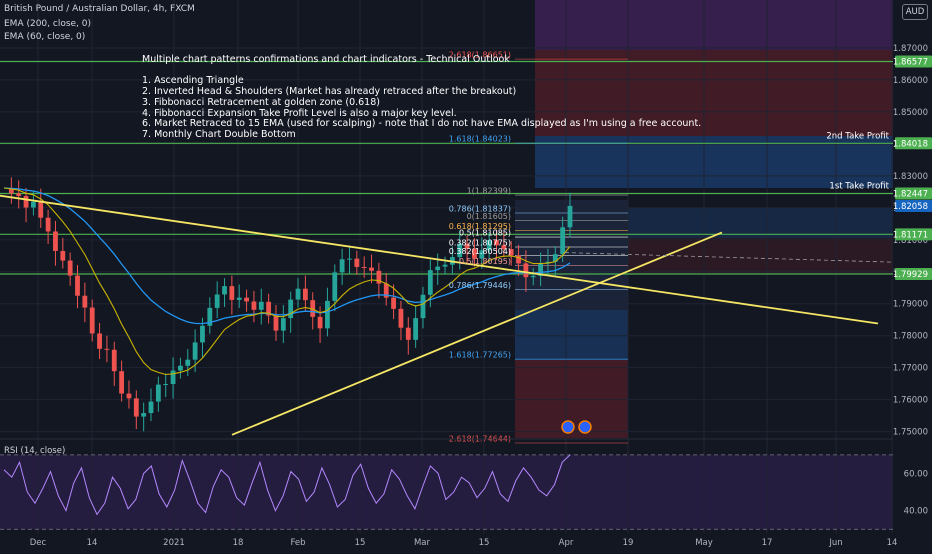  Describe the element at coordinates (485, 233) in the screenshot. I see `fib-label: 0.5(1.81085)` at that location.